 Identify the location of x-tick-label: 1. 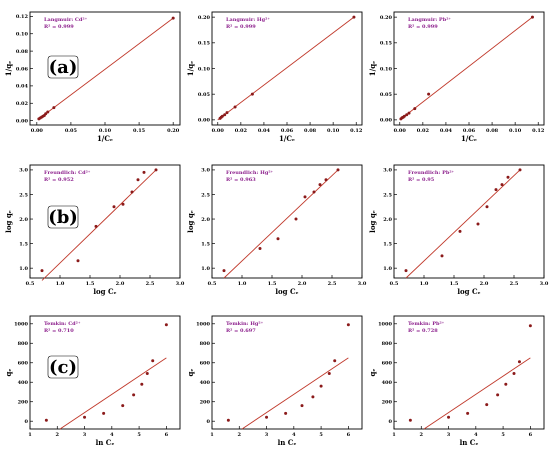
(211, 435).